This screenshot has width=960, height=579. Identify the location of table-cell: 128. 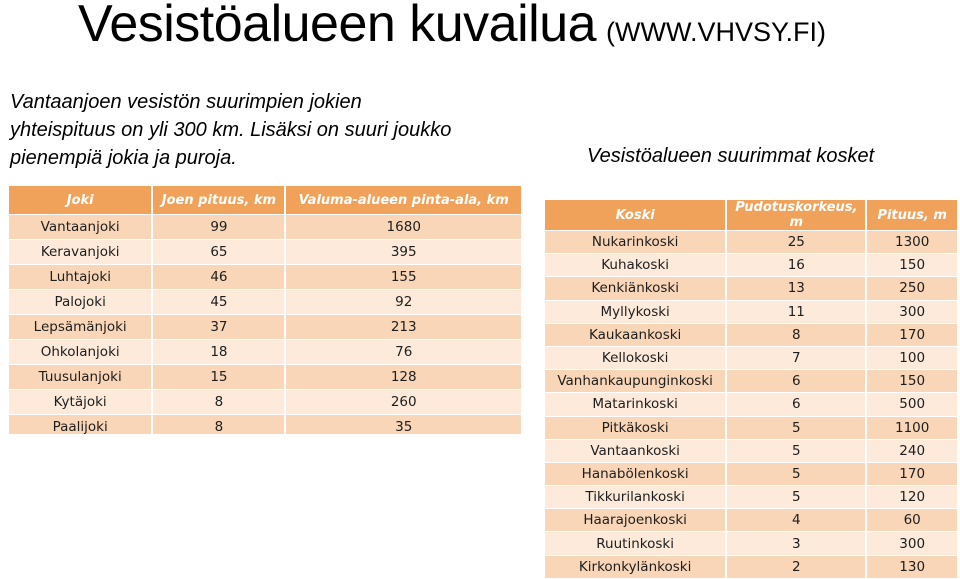
(403, 377).